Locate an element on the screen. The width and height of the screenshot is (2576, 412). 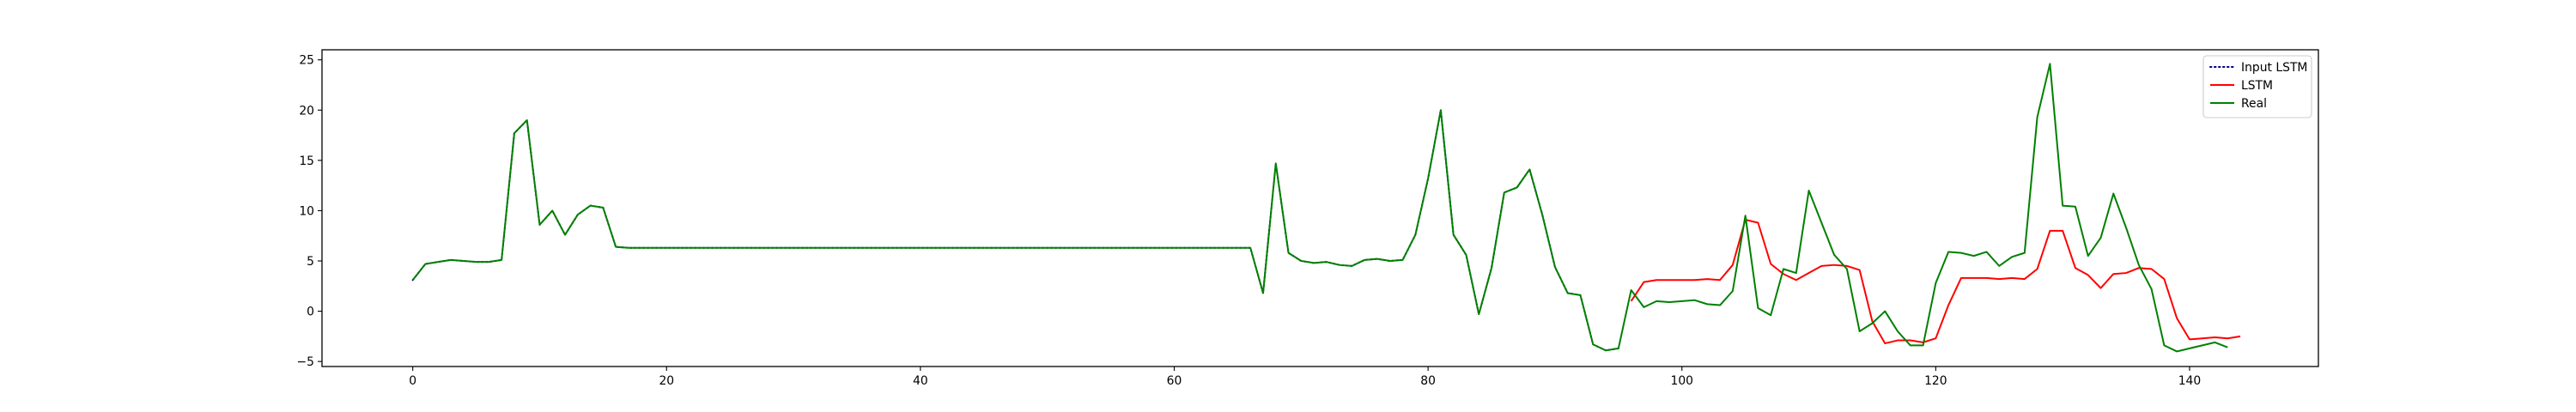
legend: Input LSTM LSTM Real is located at coordinates (2257, 86).